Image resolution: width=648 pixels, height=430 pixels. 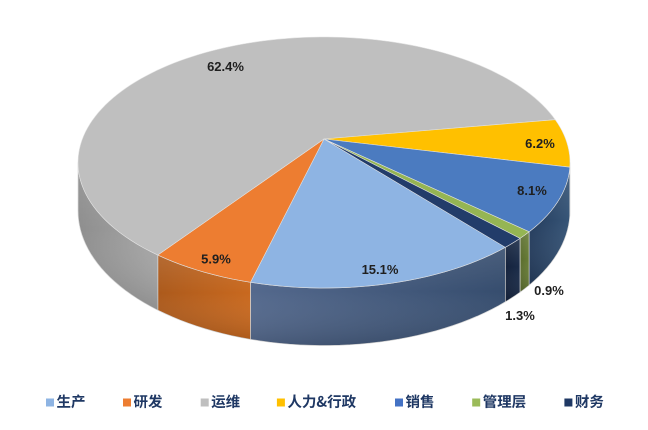 I want to click on svg-text: 8.1%, so click(x=532, y=190).